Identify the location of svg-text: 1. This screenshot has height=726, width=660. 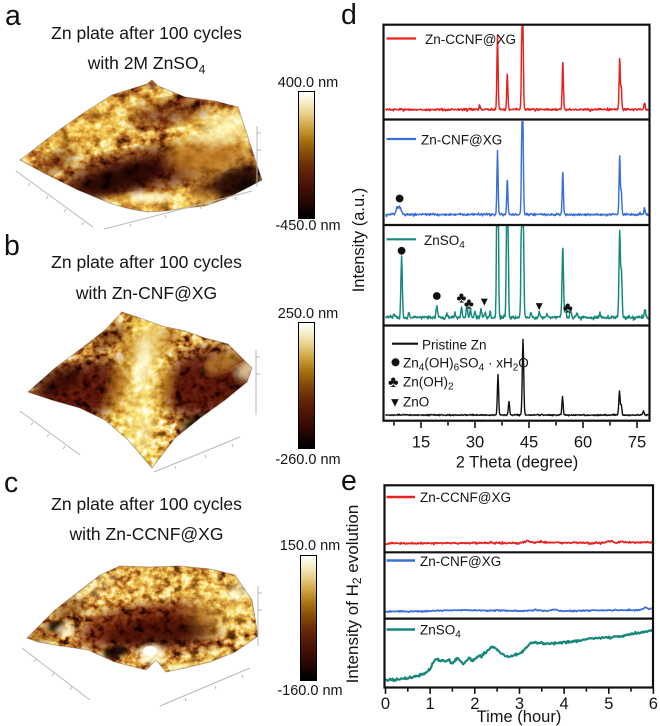
(430, 704).